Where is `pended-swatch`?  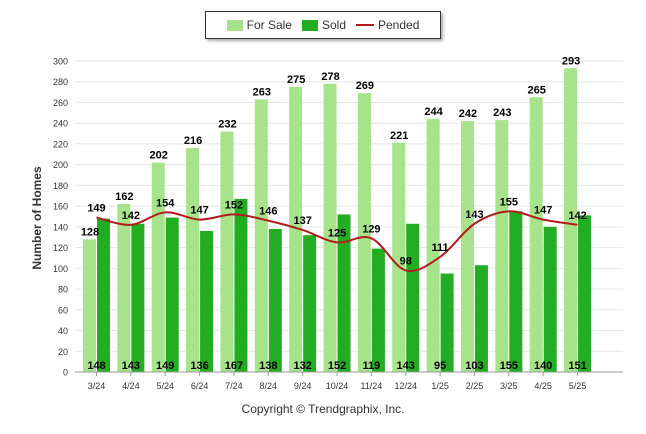
pended-swatch is located at coordinates (365, 25).